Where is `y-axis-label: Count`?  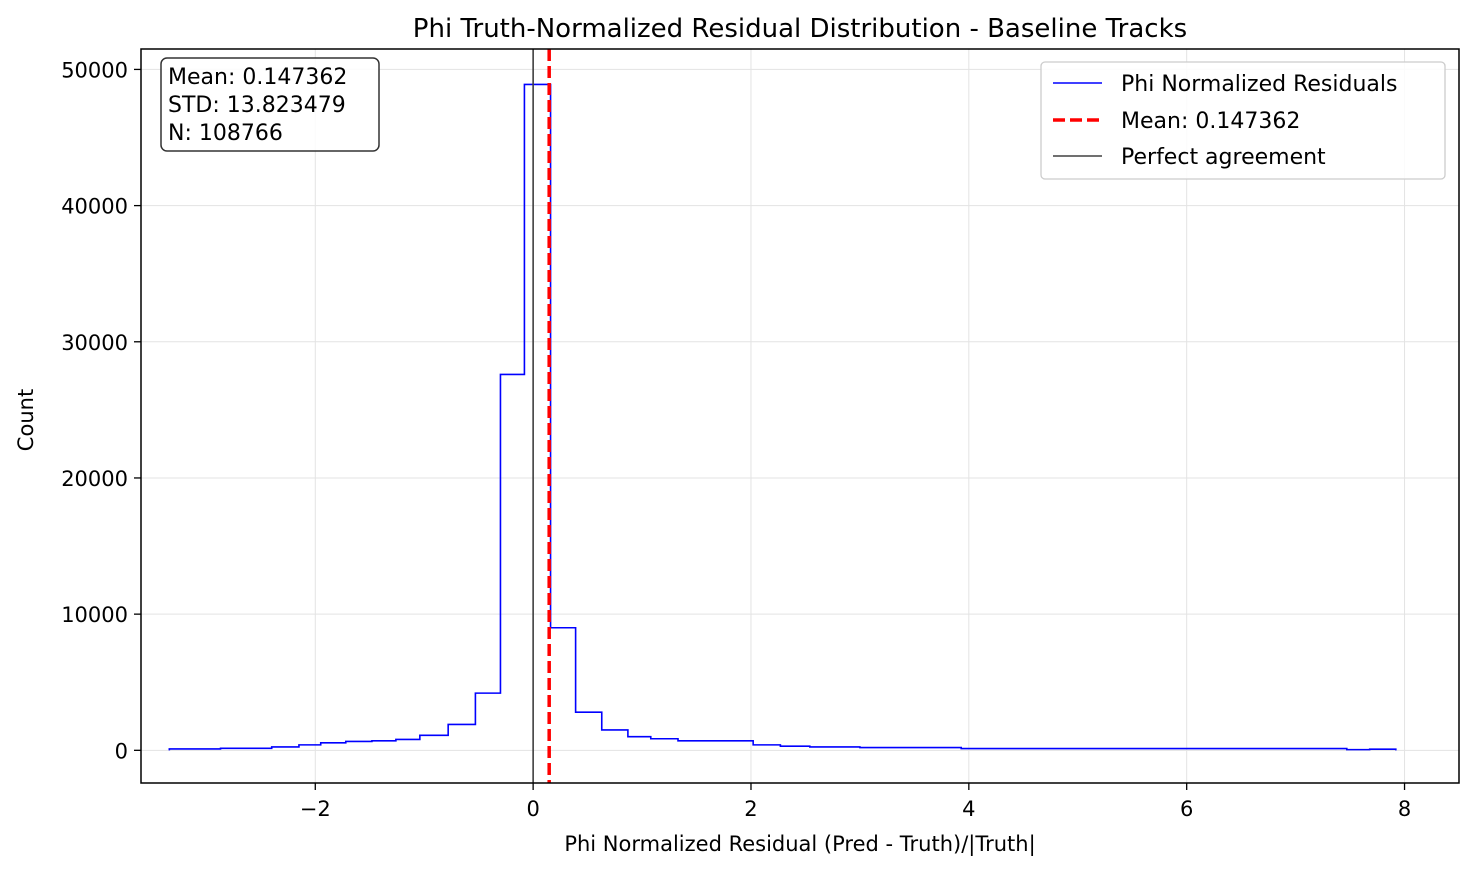 y-axis-label: Count is located at coordinates (26, 420).